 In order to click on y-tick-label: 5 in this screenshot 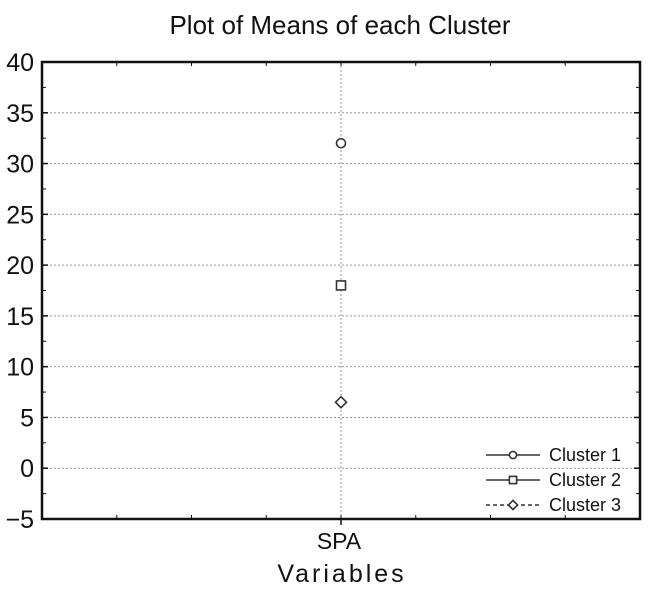, I will do `click(27, 418)`.